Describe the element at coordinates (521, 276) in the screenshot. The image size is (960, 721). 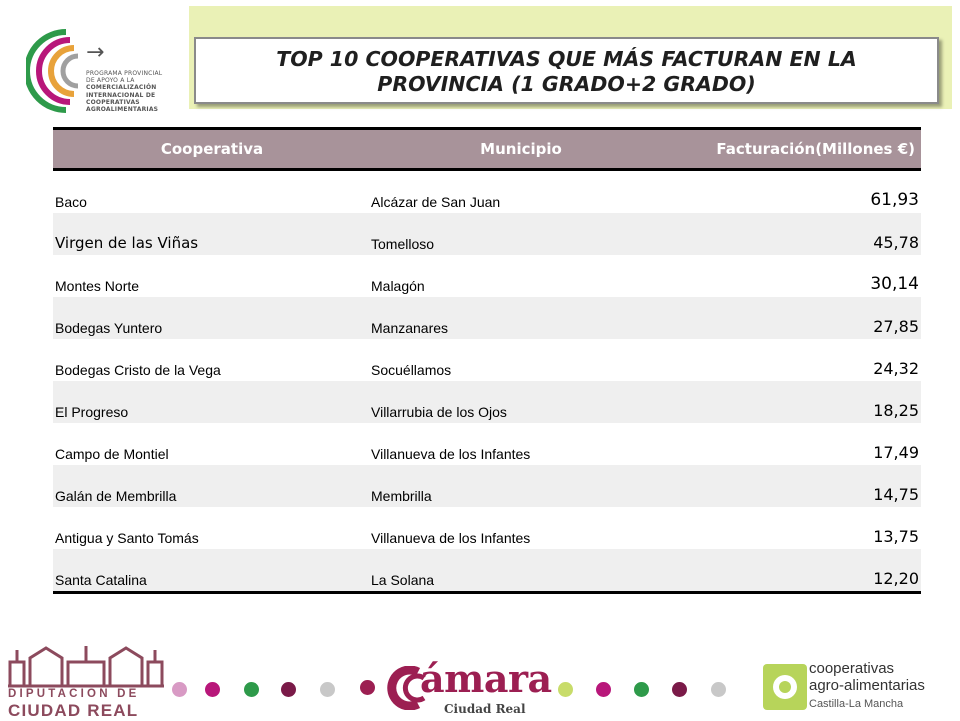
I see `cell-municipio: Malagón` at that location.